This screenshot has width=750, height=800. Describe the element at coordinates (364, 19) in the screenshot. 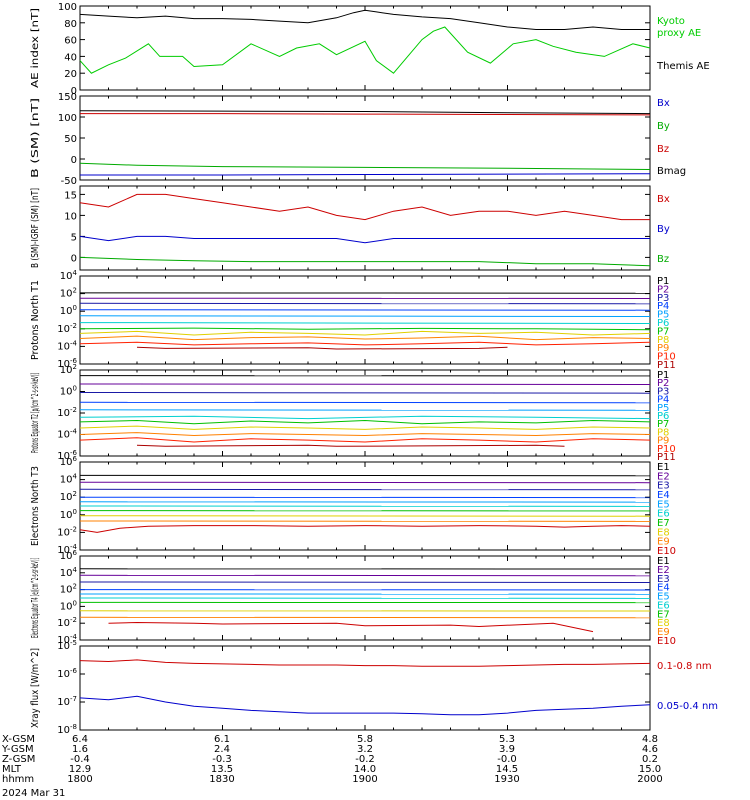

I see `series-line-themis-ae` at that location.